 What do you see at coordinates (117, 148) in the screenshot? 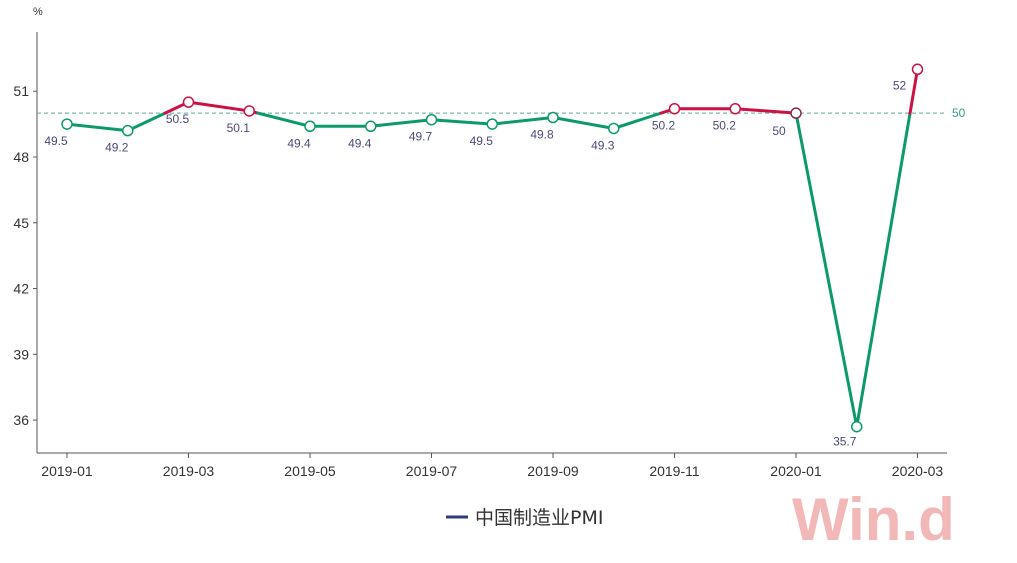
I see `data-label: 49.2` at bounding box center [117, 148].